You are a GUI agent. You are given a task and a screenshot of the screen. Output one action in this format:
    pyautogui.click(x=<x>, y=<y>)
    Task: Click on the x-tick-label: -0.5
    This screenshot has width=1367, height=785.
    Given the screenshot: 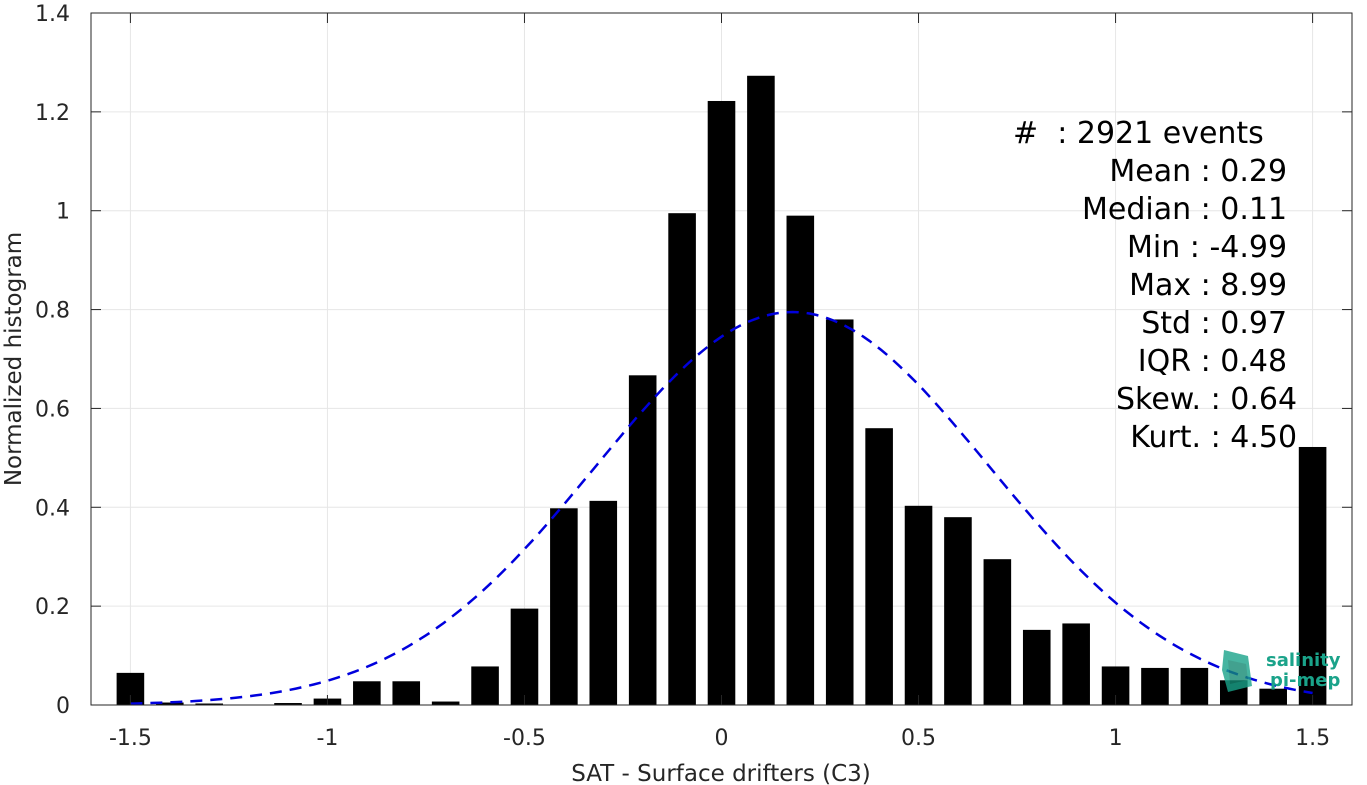 What is the action you would take?
    pyautogui.click(x=524, y=738)
    